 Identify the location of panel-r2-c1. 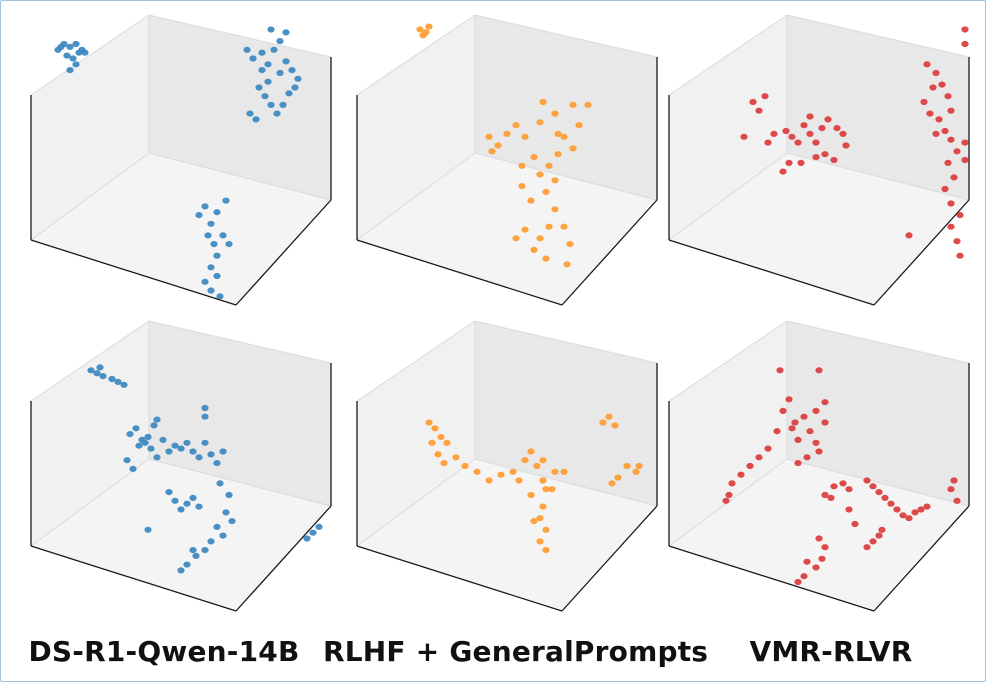
(181, 466).